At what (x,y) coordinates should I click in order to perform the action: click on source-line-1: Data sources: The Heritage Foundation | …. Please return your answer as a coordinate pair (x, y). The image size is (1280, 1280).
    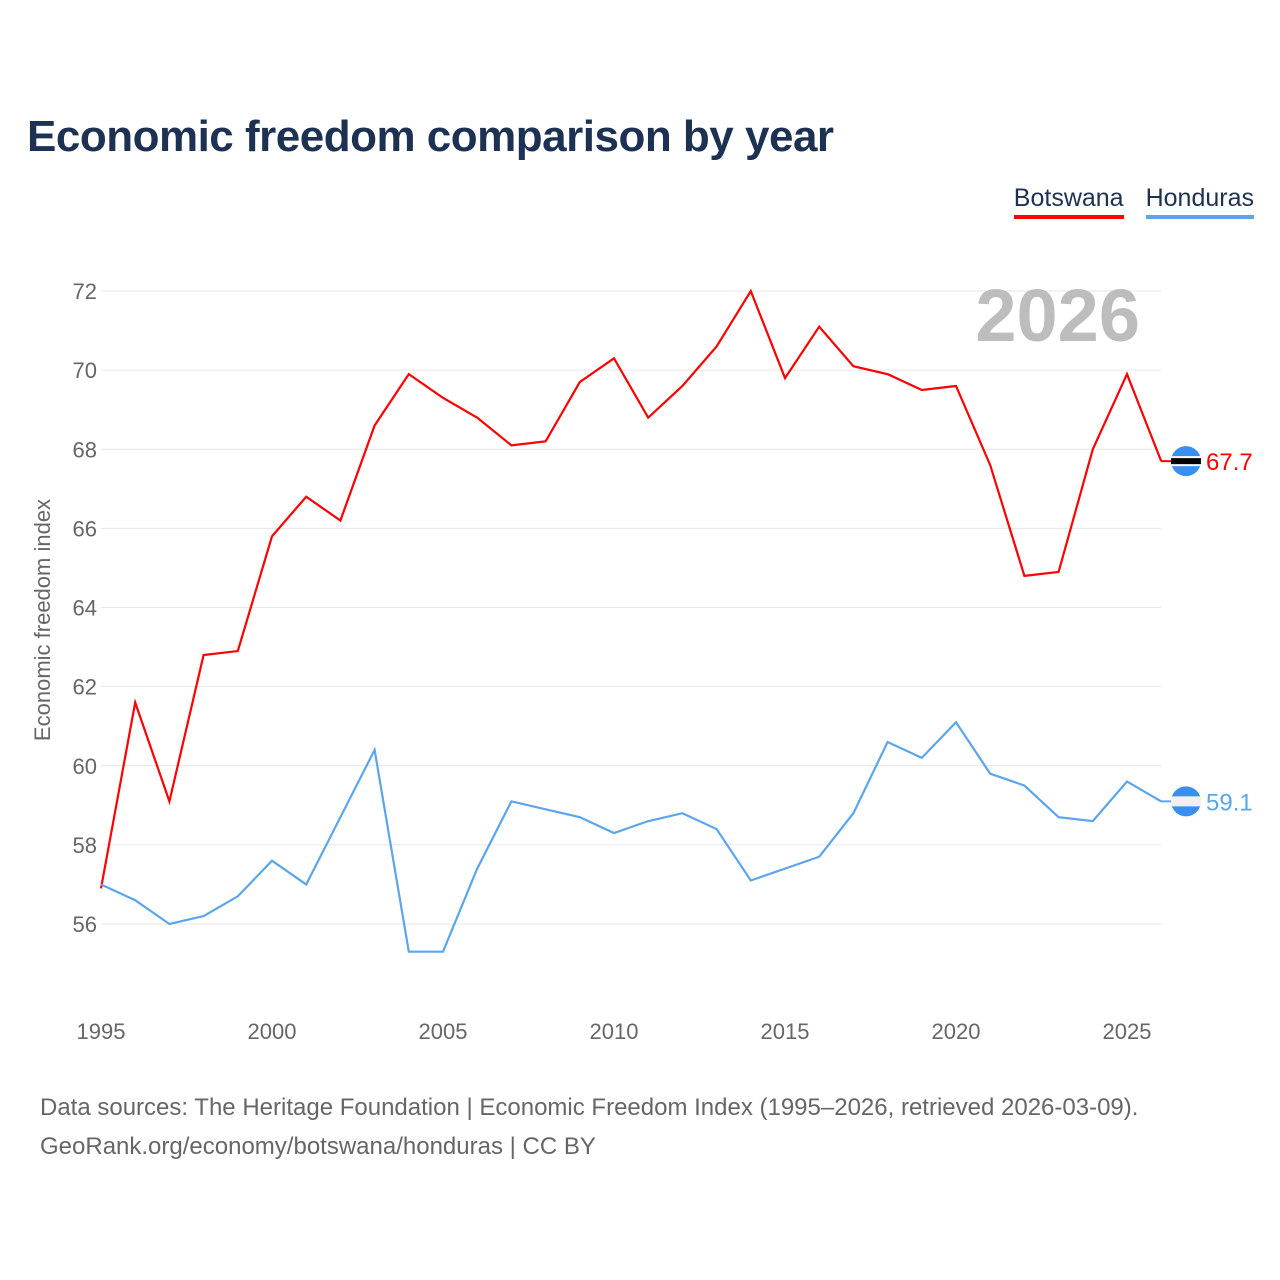
    Looking at the image, I should click on (589, 1107).